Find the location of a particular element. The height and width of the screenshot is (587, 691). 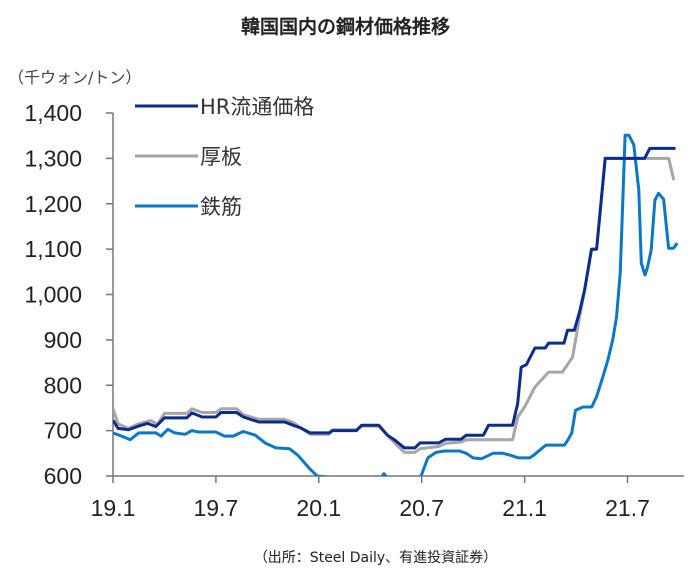

x-tick-label: 20.7 is located at coordinates (421, 508).